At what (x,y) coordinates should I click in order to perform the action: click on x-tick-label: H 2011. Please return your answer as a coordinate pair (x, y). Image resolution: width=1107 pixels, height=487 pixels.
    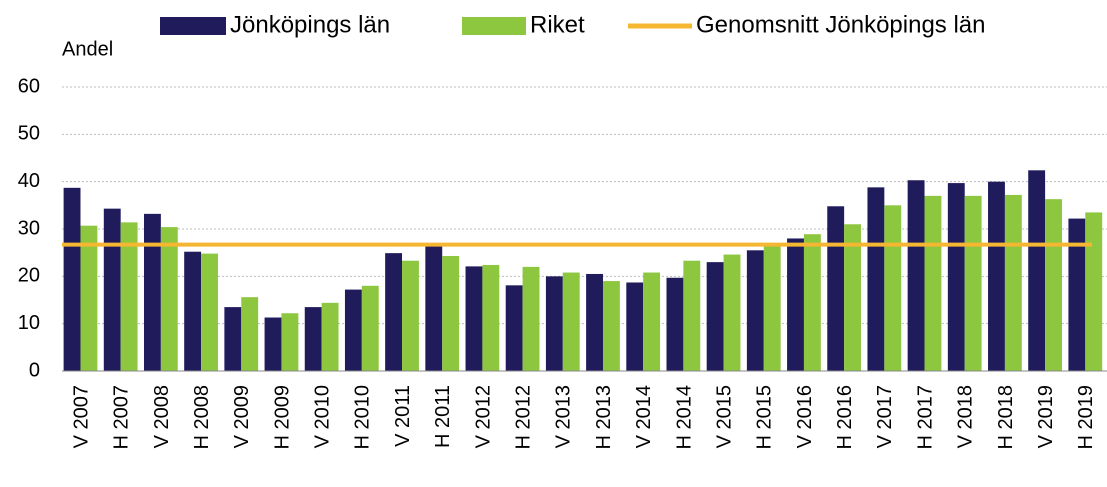
    Looking at the image, I should click on (443, 416).